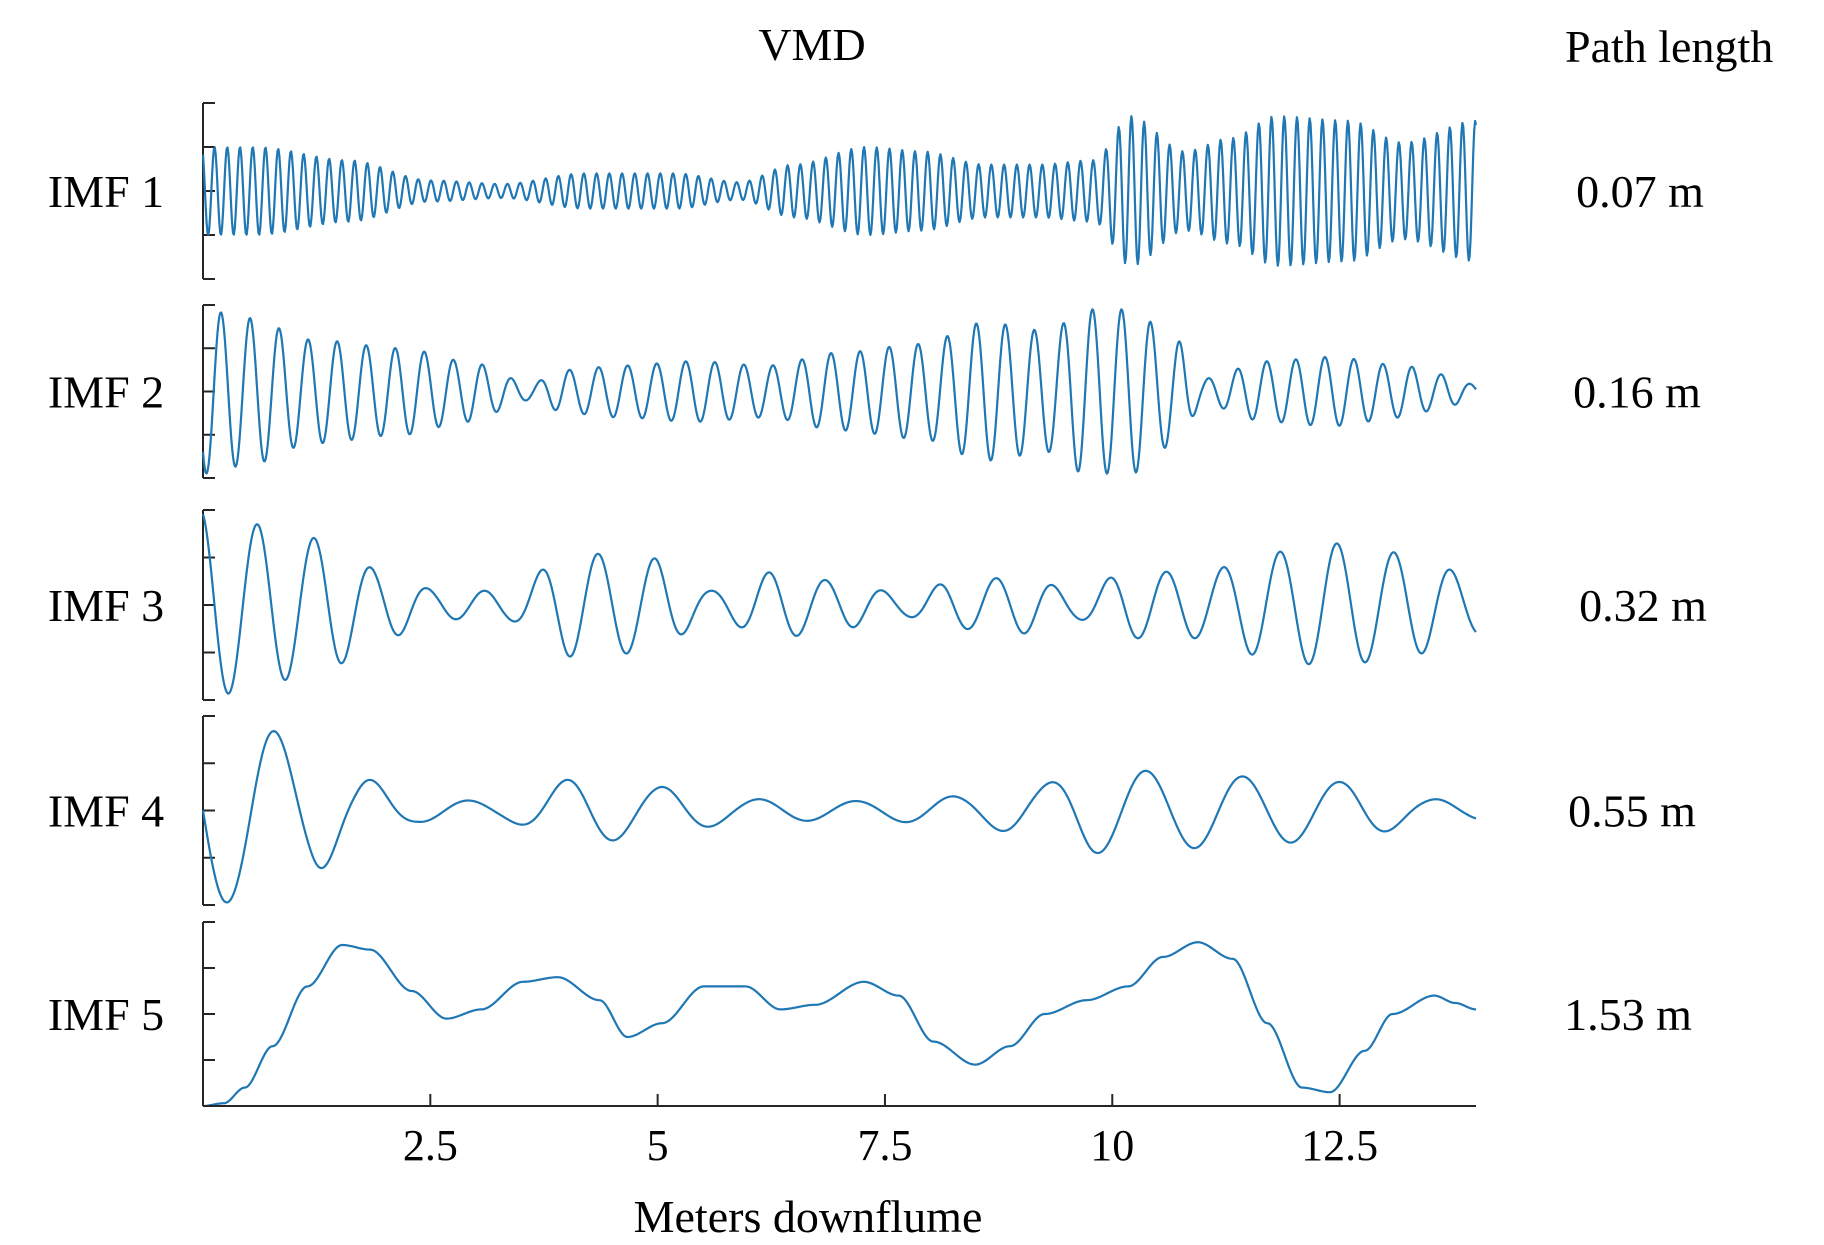  I want to click on x-tick-label: 12.5, so click(1339, 1145).